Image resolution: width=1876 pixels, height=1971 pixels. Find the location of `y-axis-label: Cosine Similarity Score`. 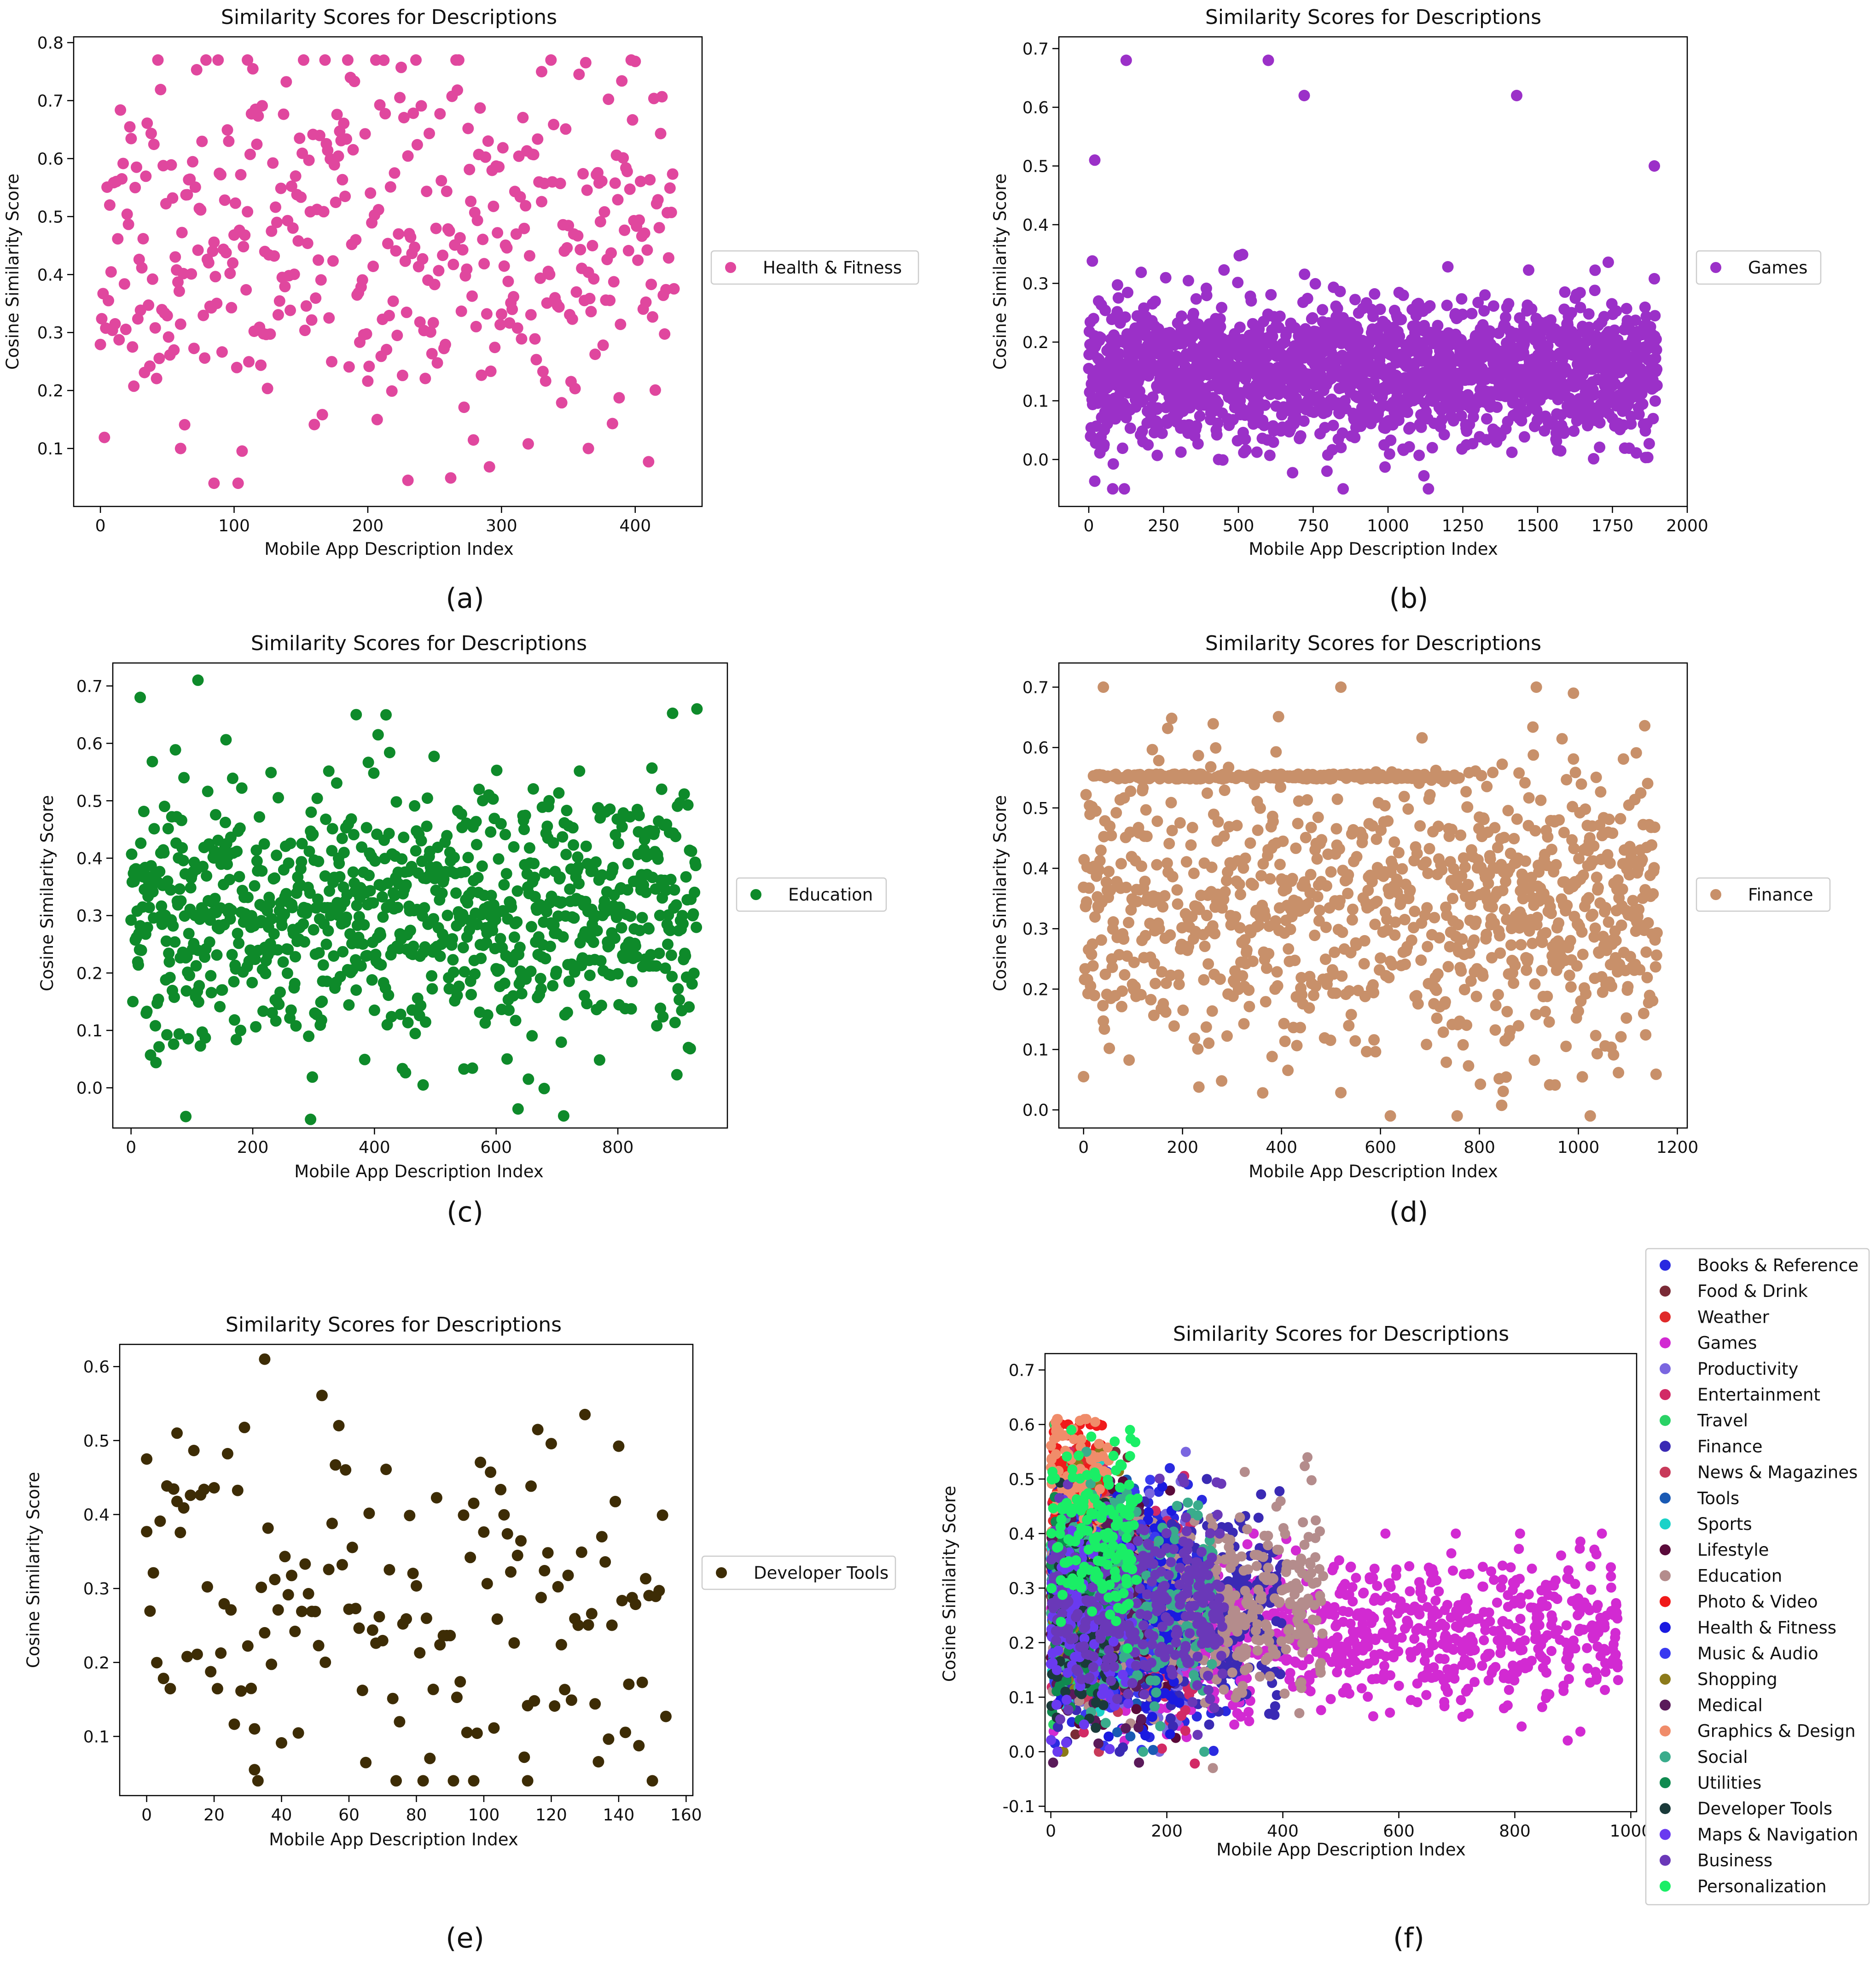

y-axis-label: Cosine Similarity Score is located at coordinates (13, 272).